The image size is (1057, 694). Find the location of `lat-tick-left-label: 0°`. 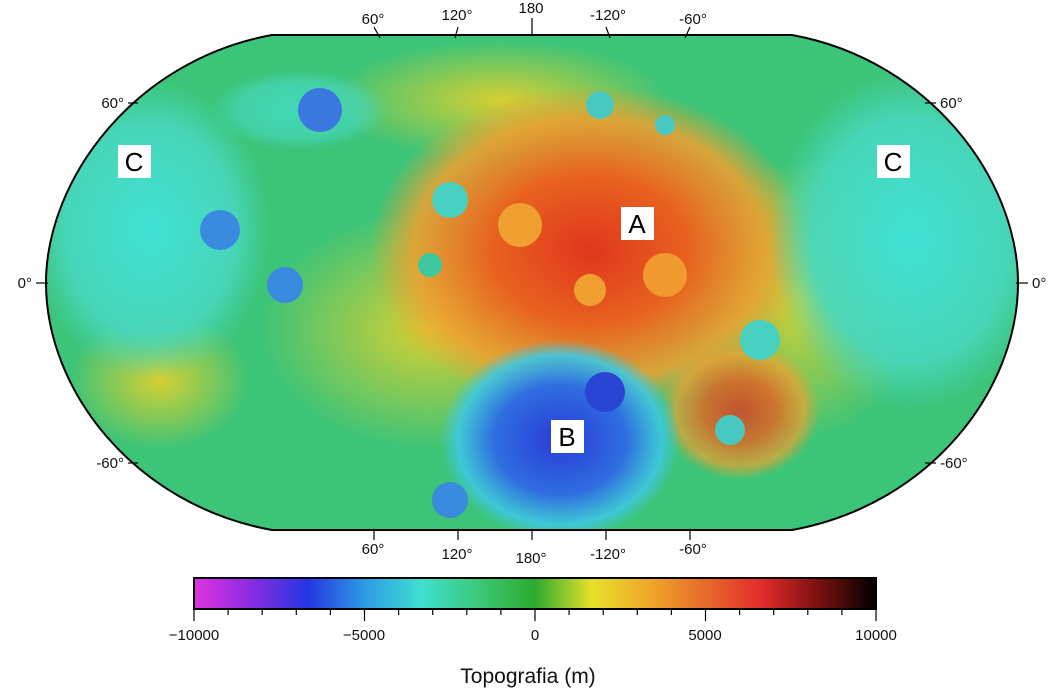

lat-tick-left-label: 0° is located at coordinates (25, 283).